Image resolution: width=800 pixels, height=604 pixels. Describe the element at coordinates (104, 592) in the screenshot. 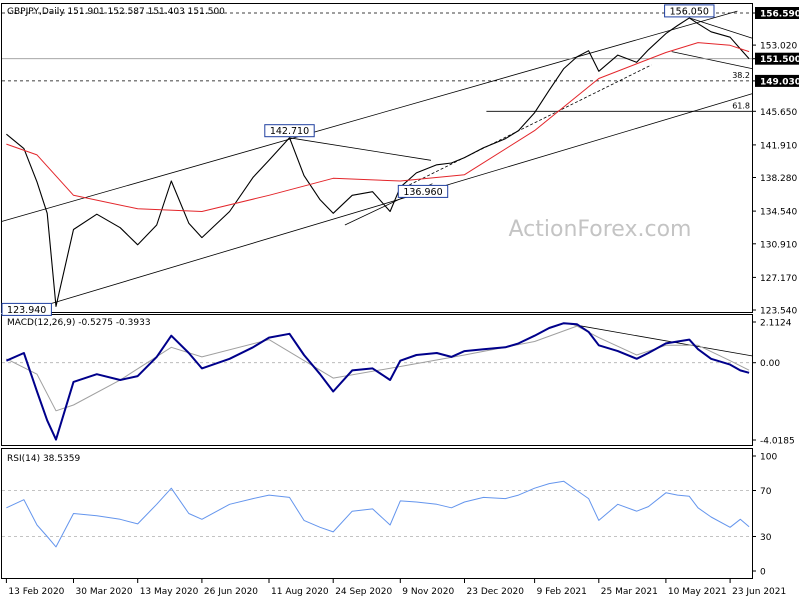

I see `x-tick-label-30-mar-2020: 30 Mar 2020` at that location.